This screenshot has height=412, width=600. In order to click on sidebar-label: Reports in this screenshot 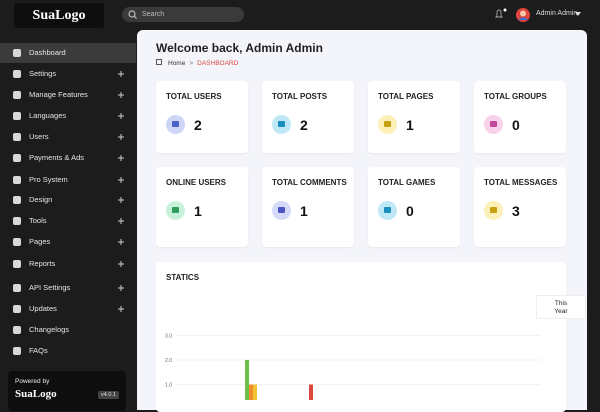, I will do `click(42, 263)`.